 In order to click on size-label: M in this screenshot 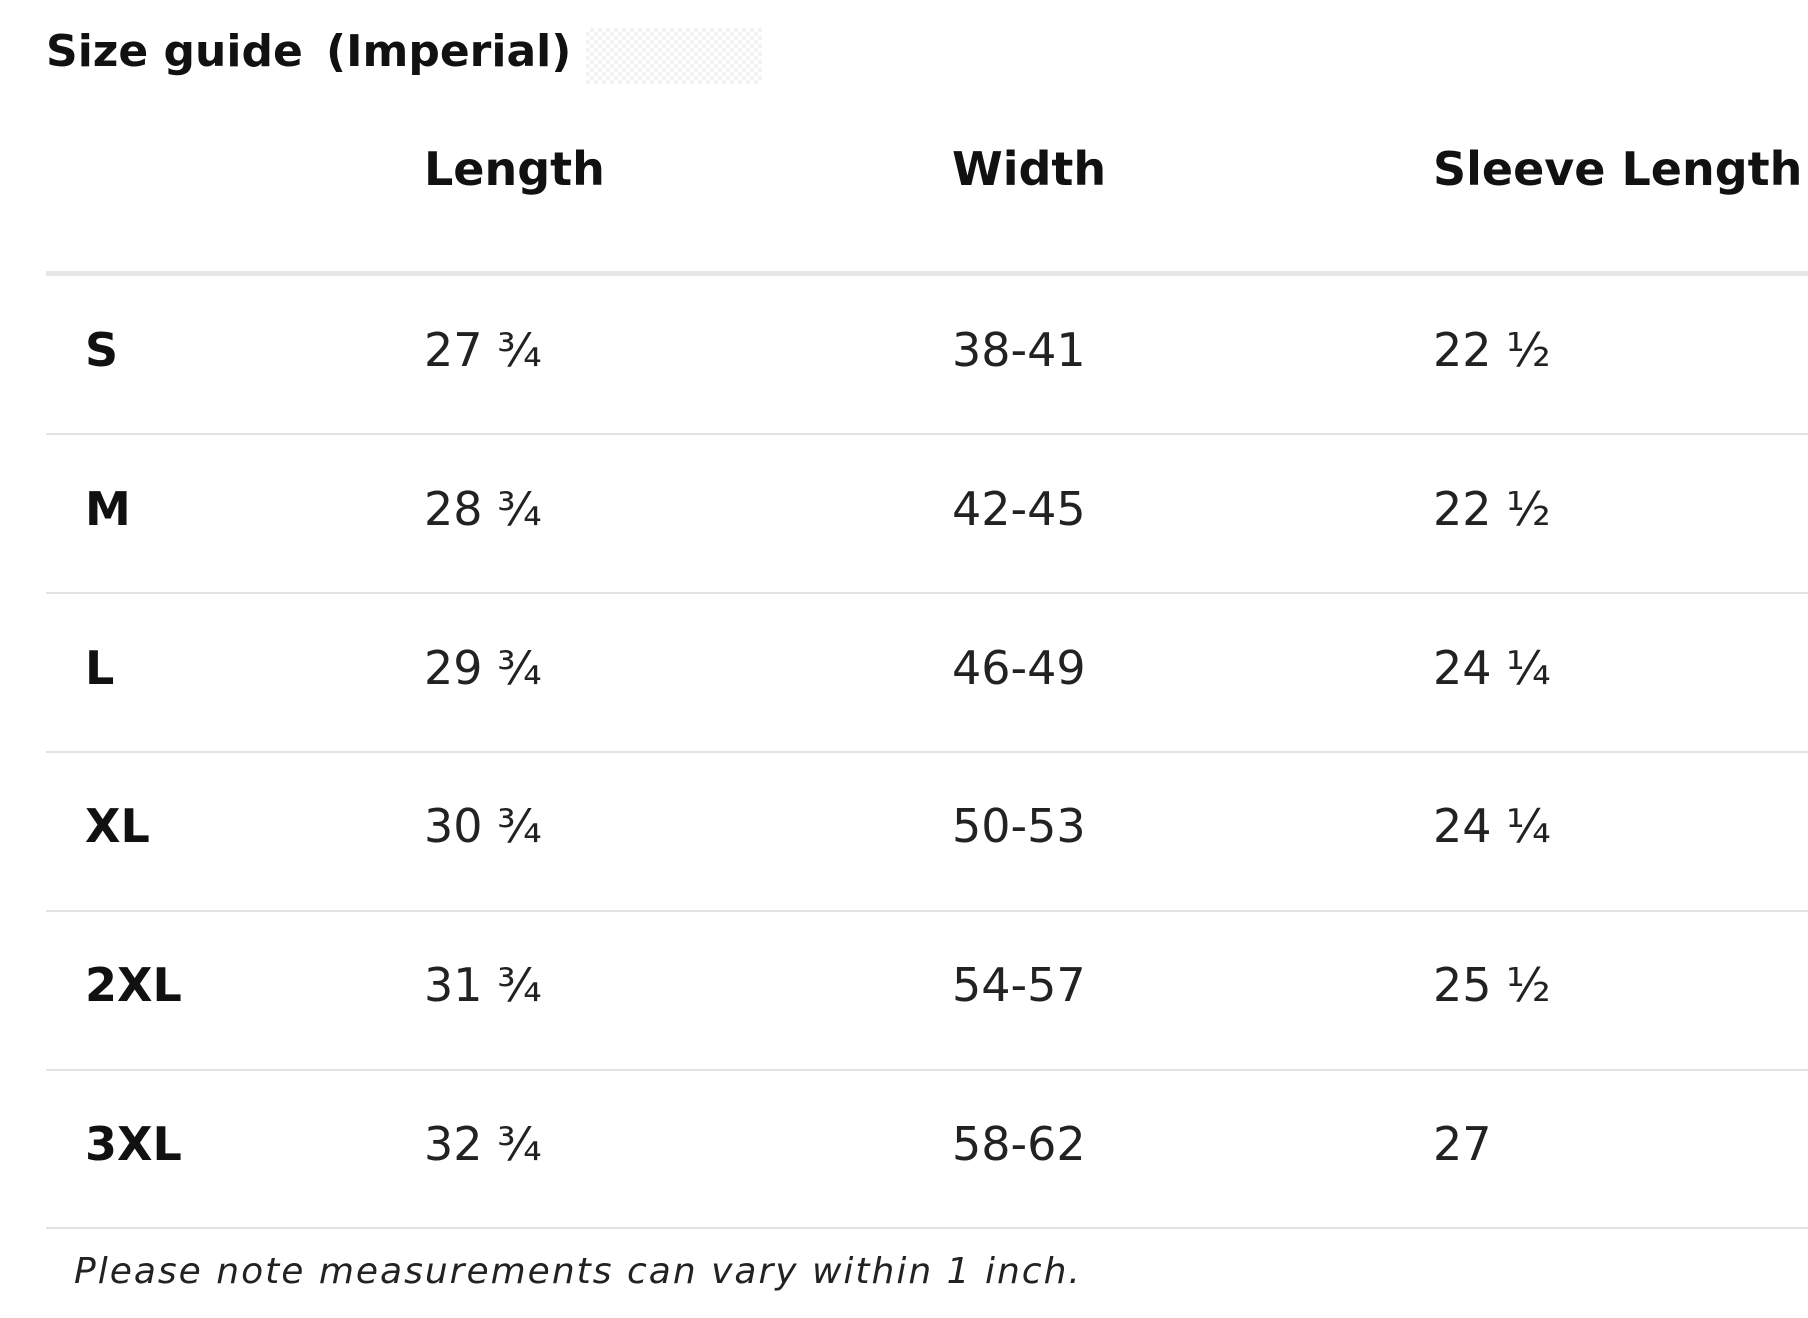, I will do `click(108, 508)`.